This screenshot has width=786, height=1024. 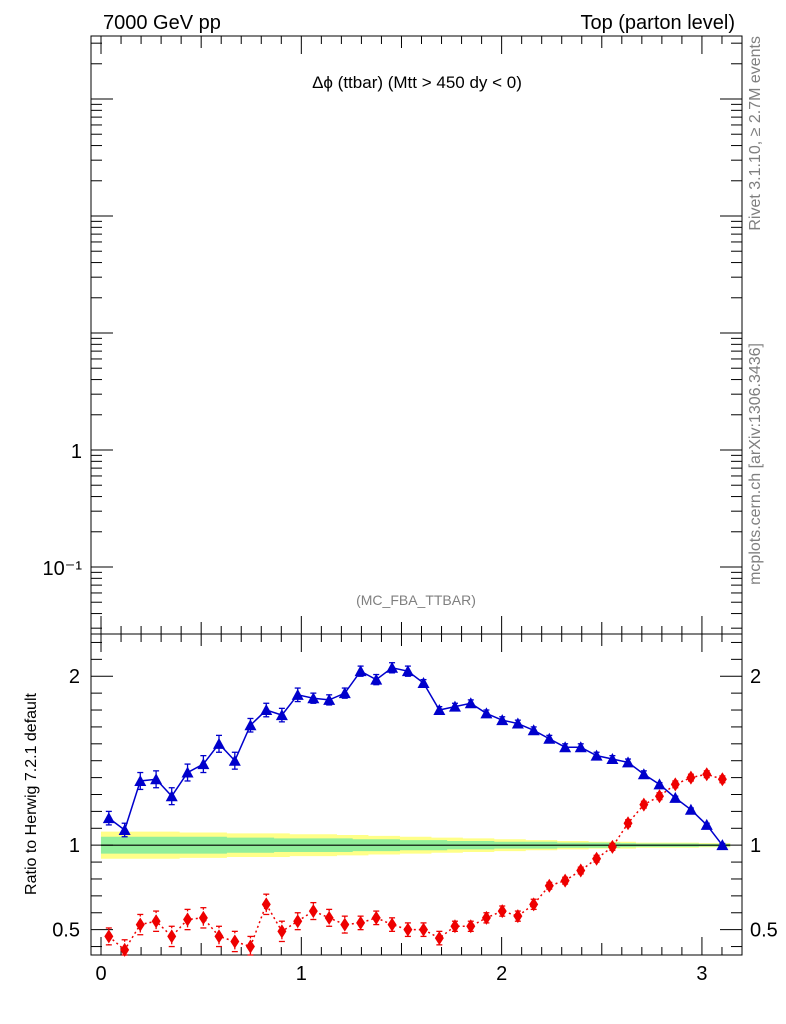 I want to click on header-left: 7000 GeV pp, so click(x=162, y=23).